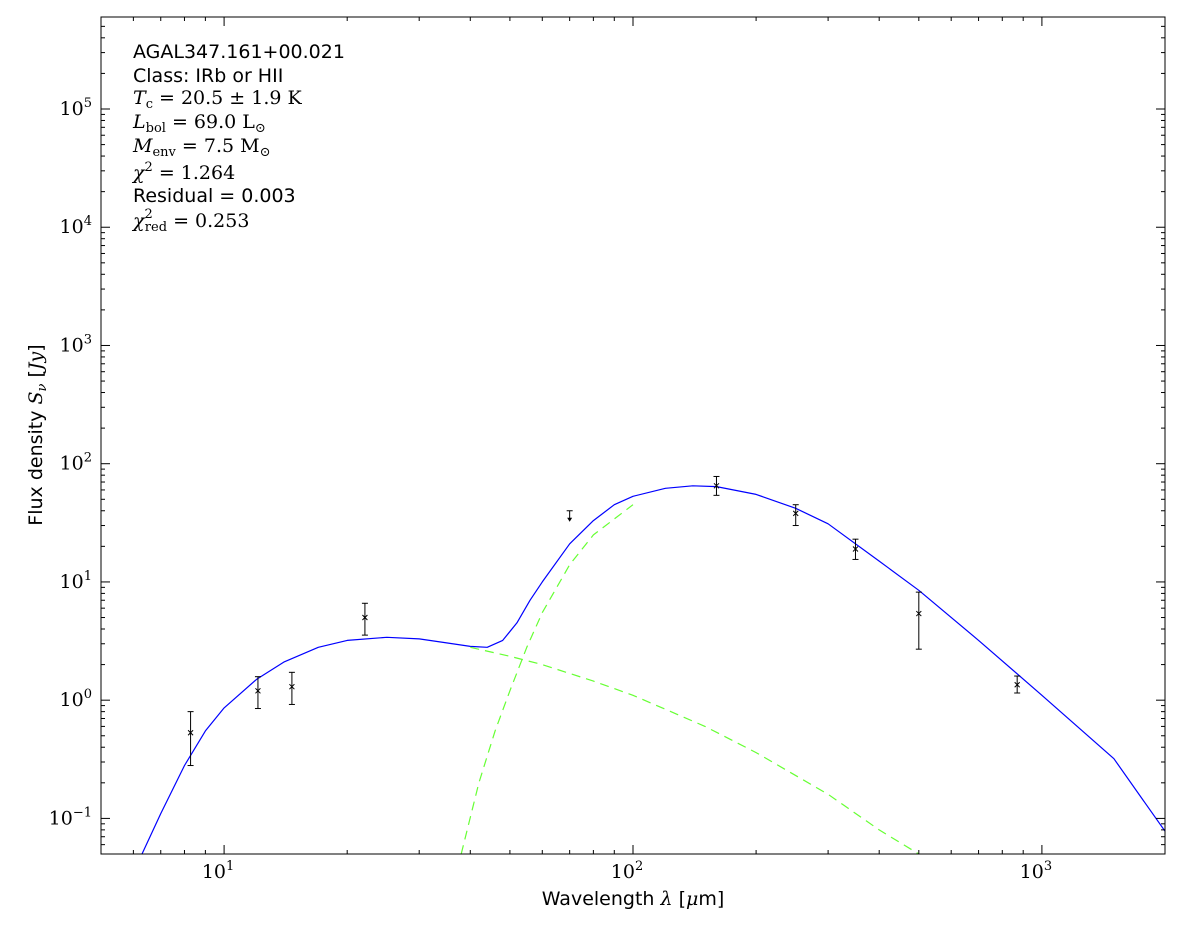  I want to click on x-axis-label: Wavelength λ [μm], so click(633, 899).